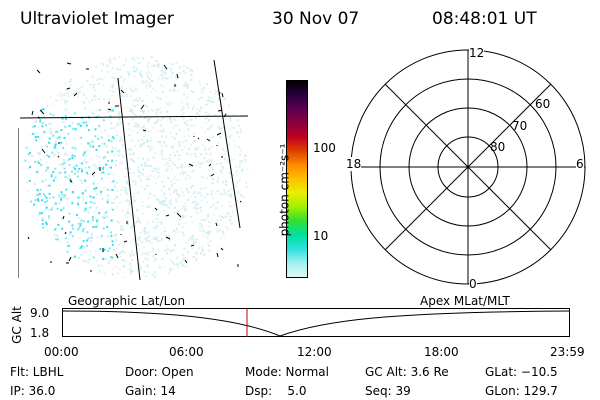 The height and width of the screenshot is (400, 600). I want to click on status-gain: Gain: 14, so click(150, 391).